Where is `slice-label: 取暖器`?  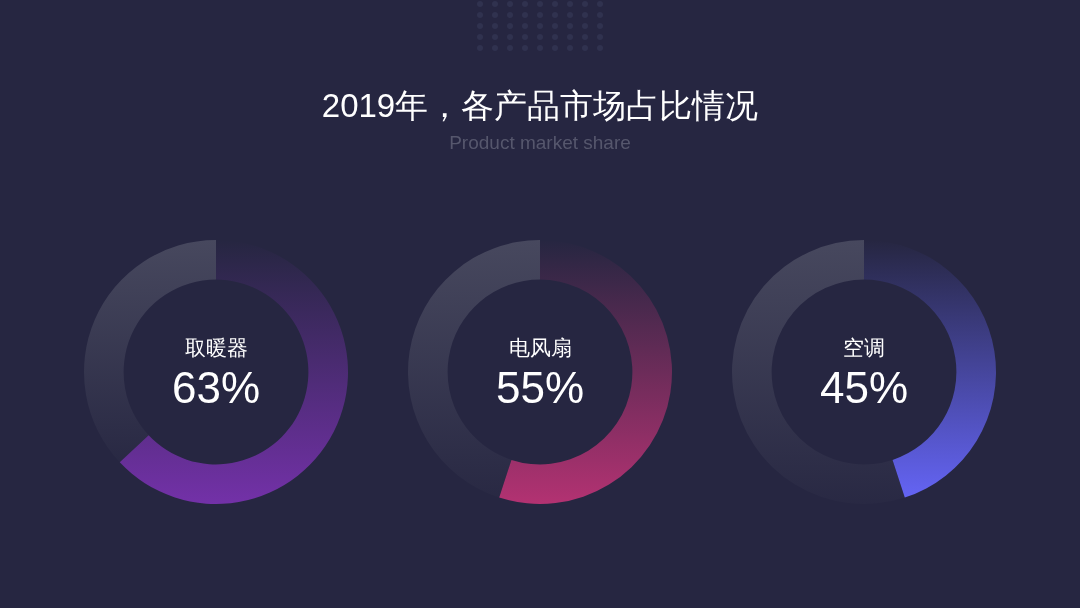
slice-label: 取暖器 is located at coordinates (216, 347).